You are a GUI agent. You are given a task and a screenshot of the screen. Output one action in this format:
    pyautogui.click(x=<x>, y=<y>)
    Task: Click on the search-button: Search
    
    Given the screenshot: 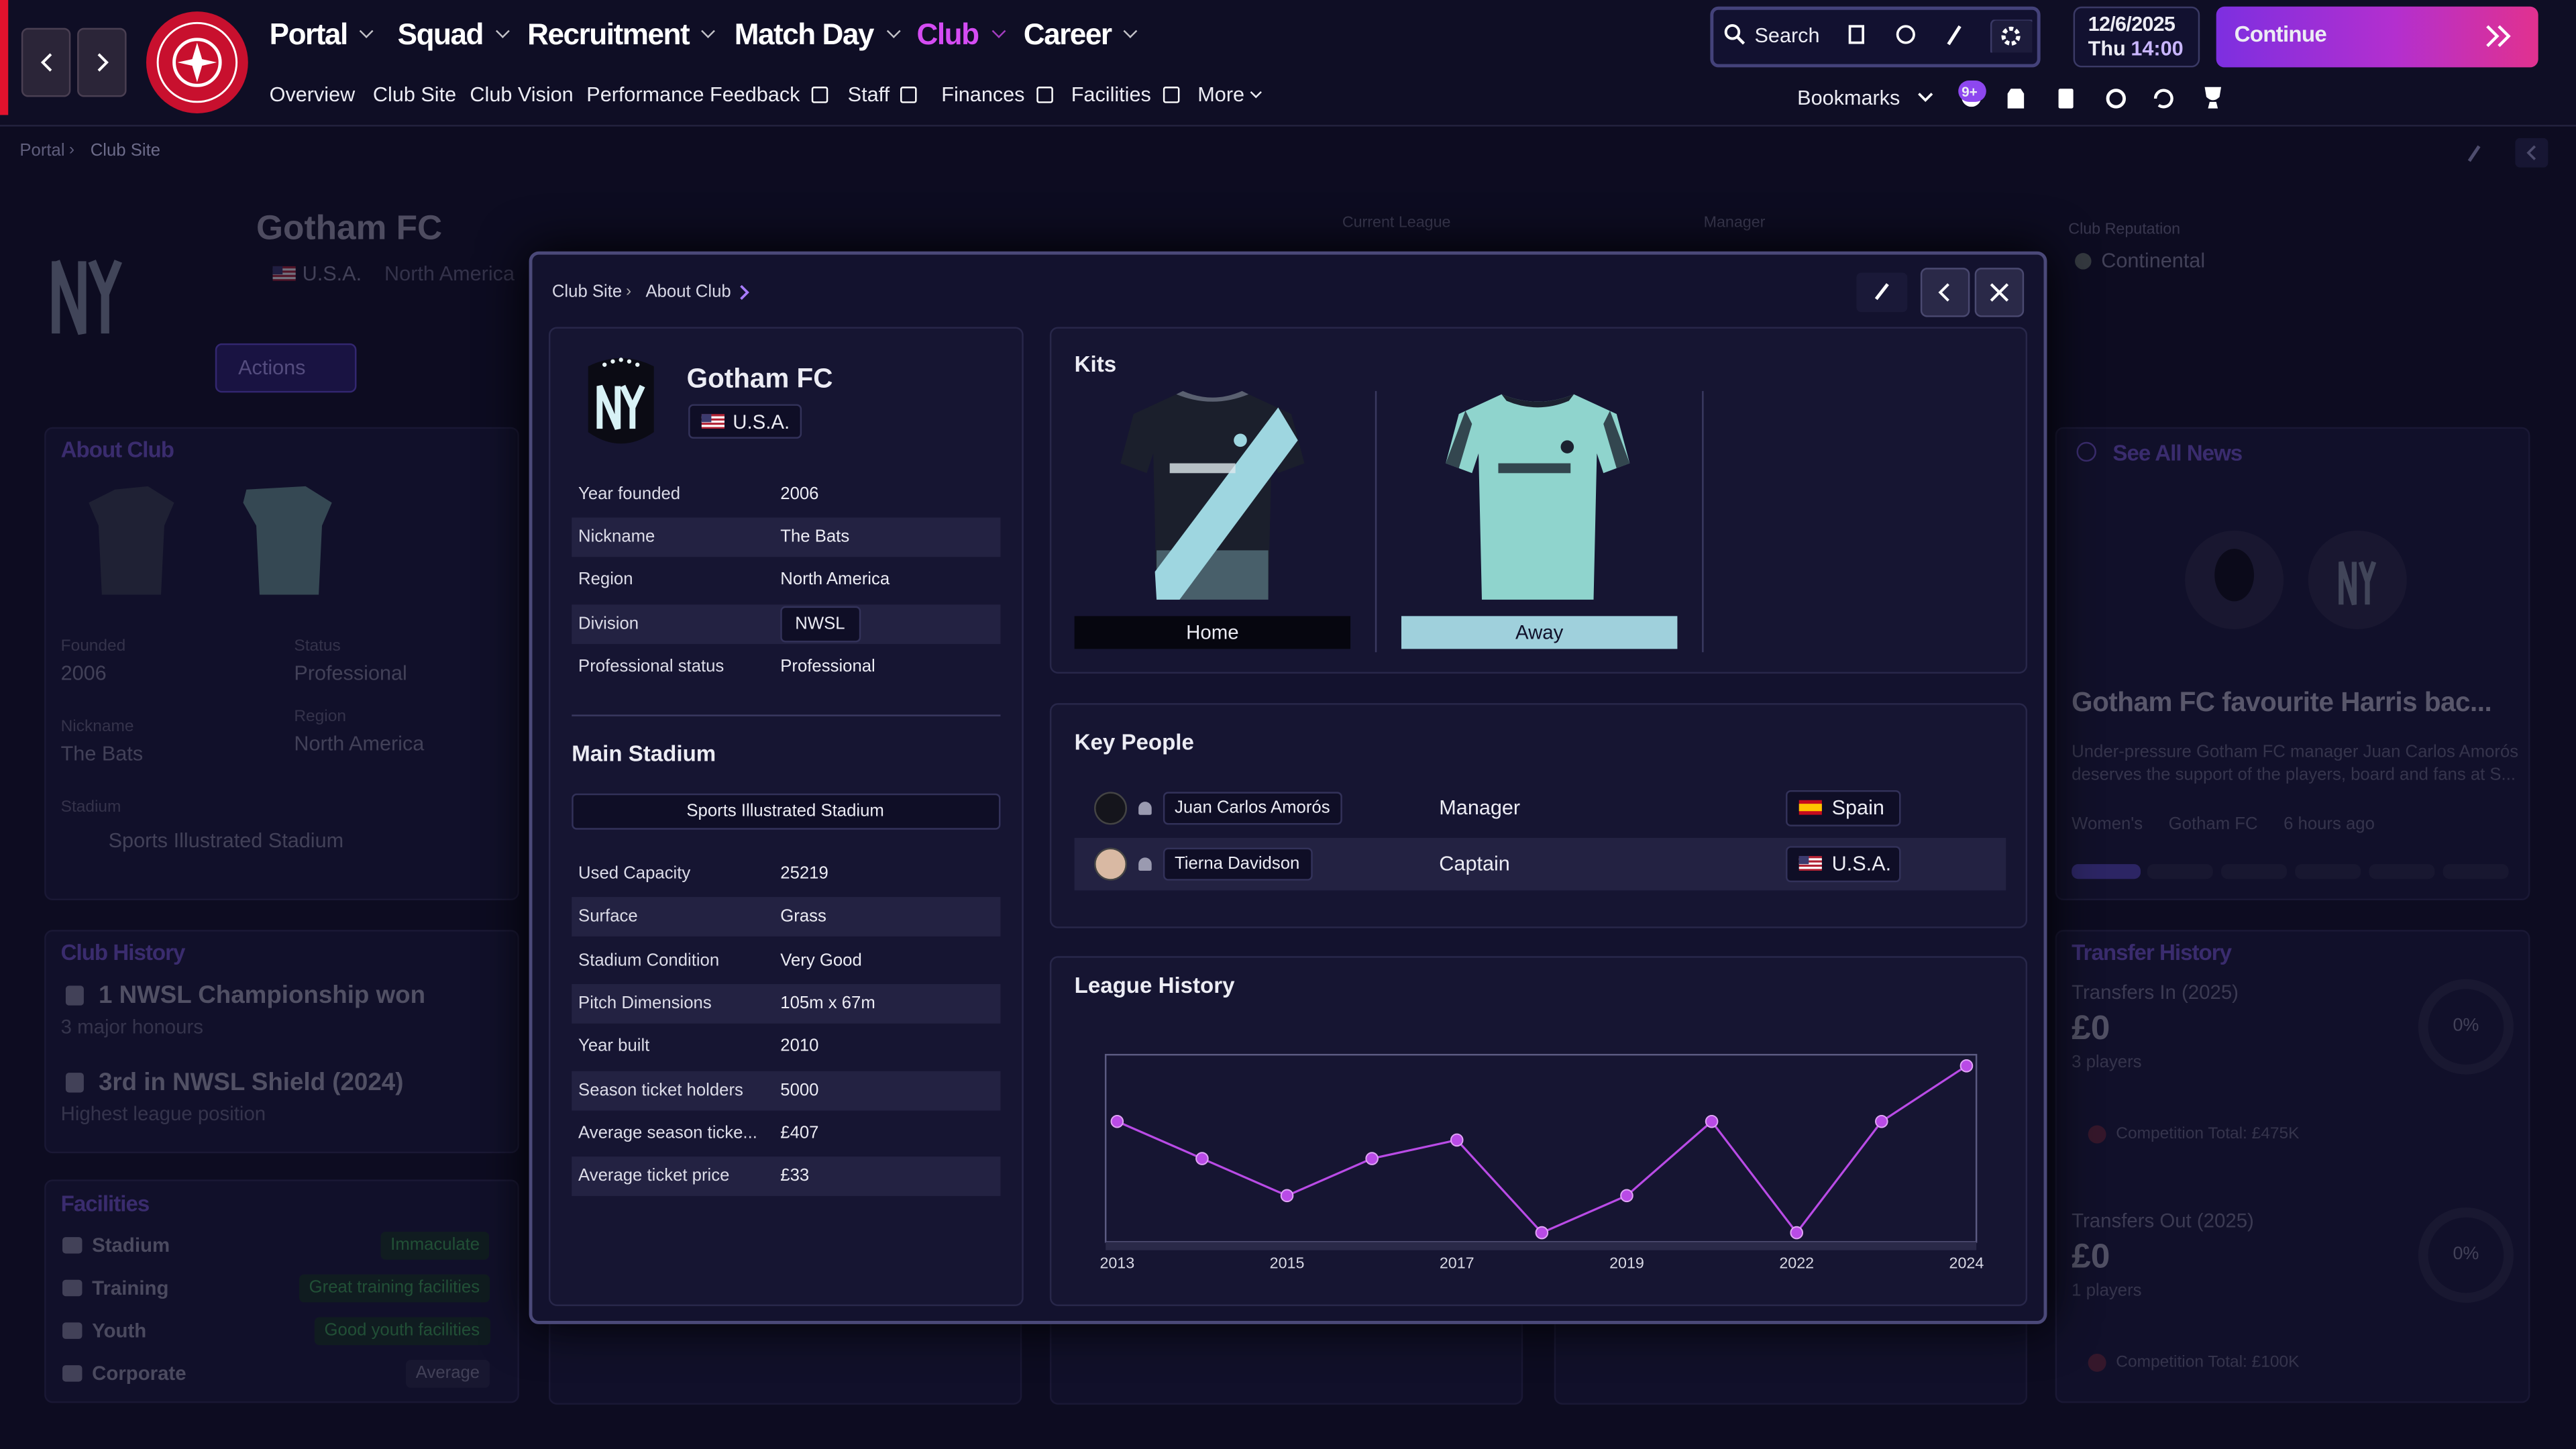 What is the action you would take?
    pyautogui.click(x=1787, y=36)
    